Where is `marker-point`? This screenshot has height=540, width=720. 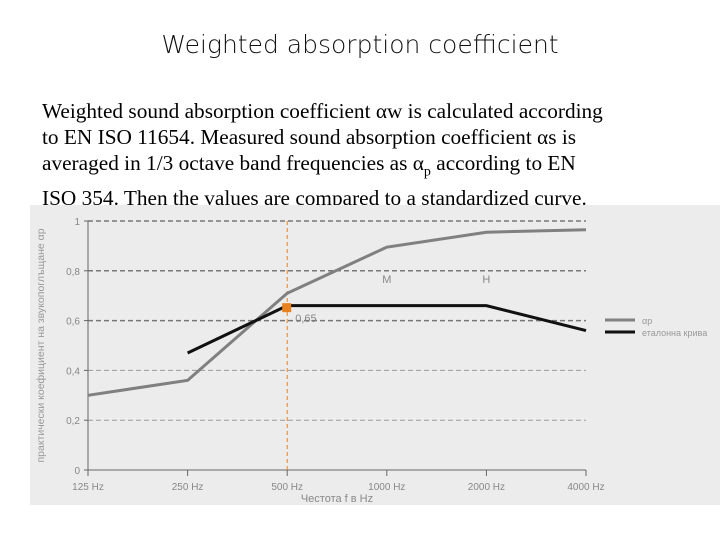 marker-point is located at coordinates (287, 308).